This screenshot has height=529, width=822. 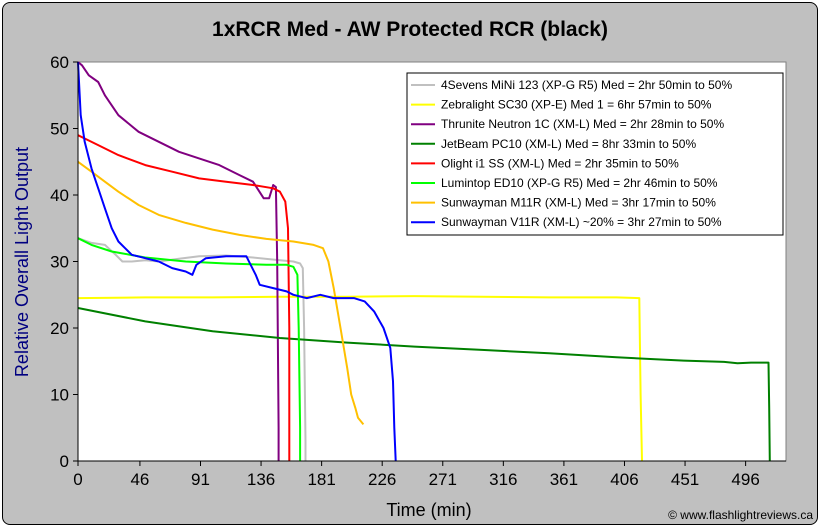 I want to click on x-tick-label: 361, so click(x=564, y=479).